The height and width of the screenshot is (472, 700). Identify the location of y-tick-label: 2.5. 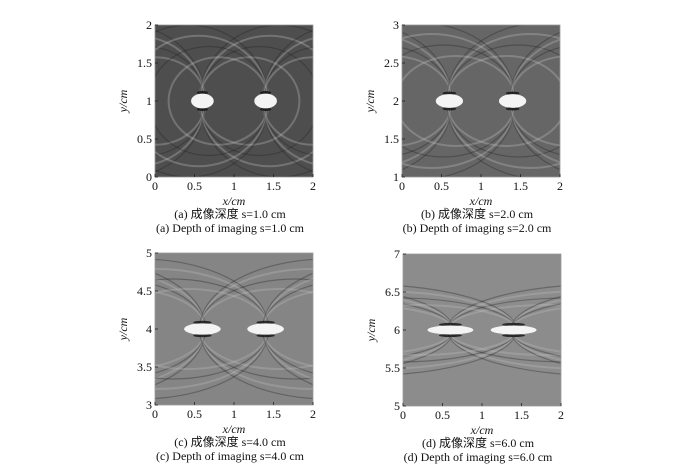
(391, 63).